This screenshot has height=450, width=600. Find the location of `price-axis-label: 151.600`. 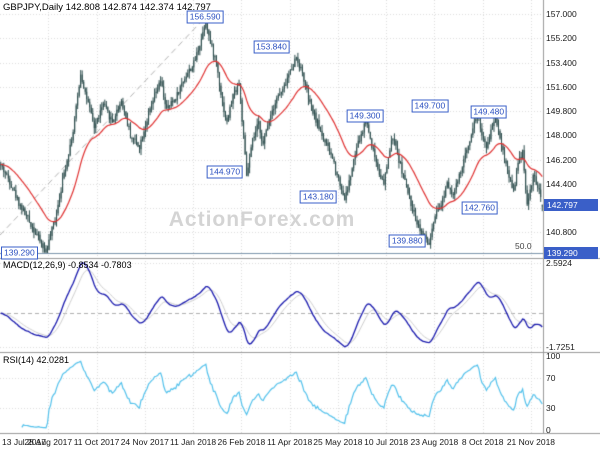

price-axis-label: 151.600 is located at coordinates (561, 86).